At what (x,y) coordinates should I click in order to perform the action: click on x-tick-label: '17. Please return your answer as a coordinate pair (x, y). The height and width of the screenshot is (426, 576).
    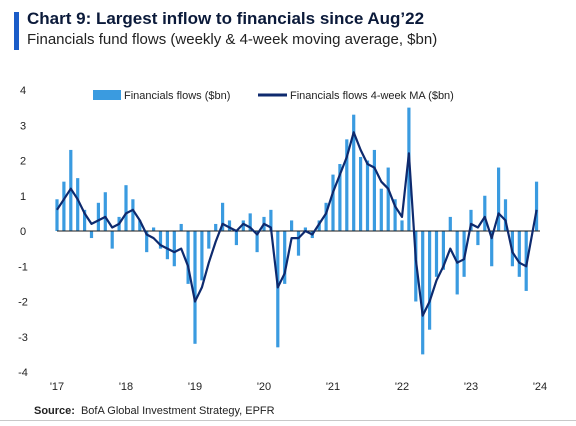
    Looking at the image, I should click on (57, 387).